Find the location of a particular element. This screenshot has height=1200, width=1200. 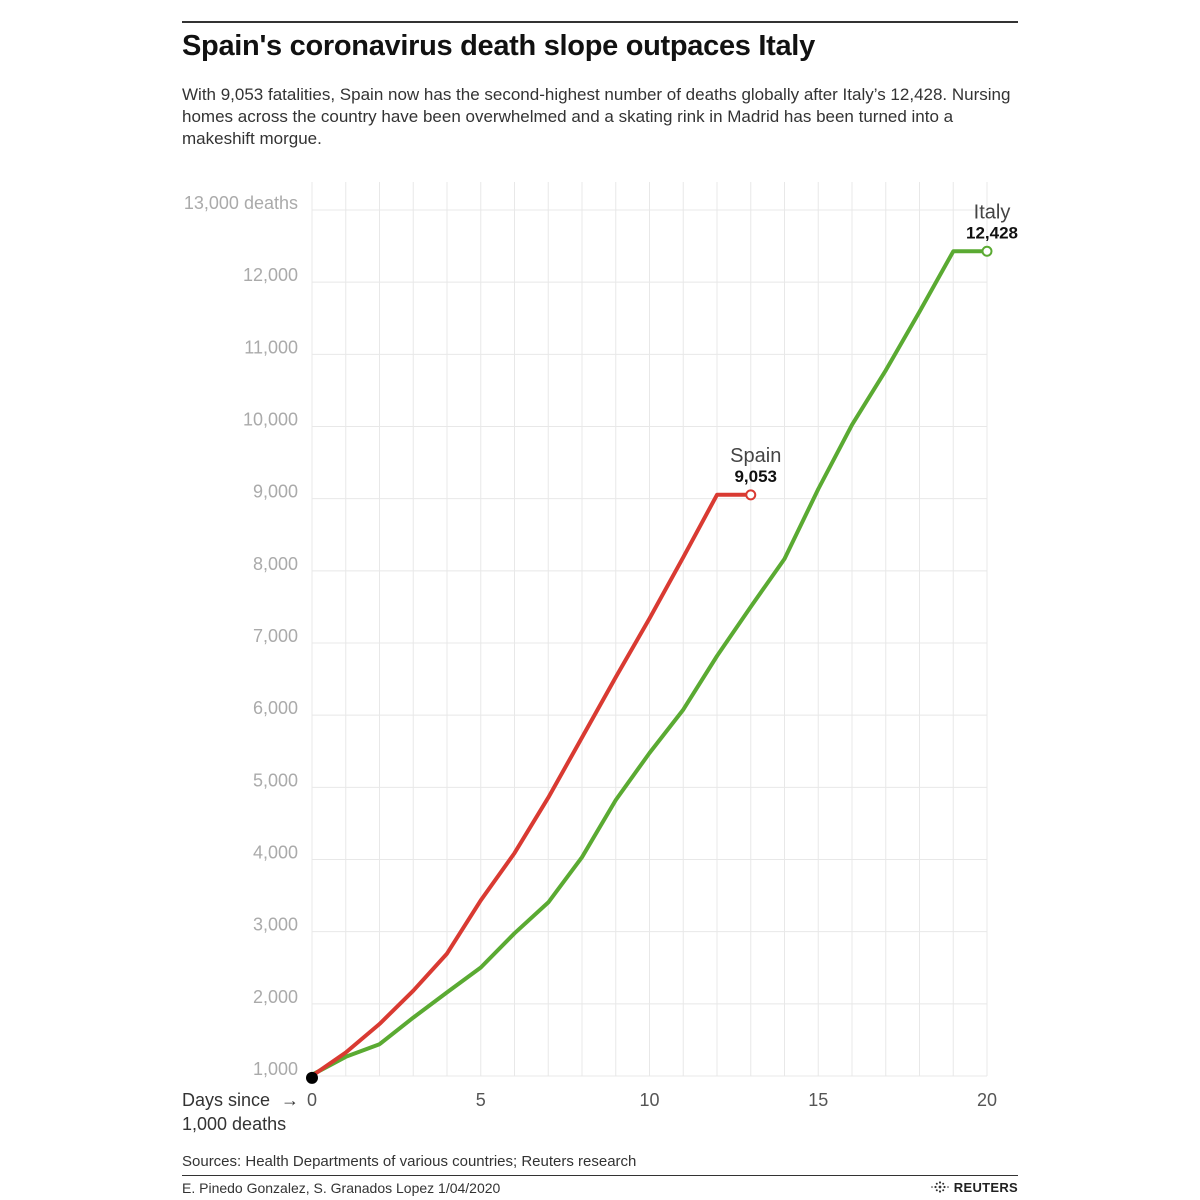

x-axis-ticks: 0 5 10 15 20 is located at coordinates (652, 1100).